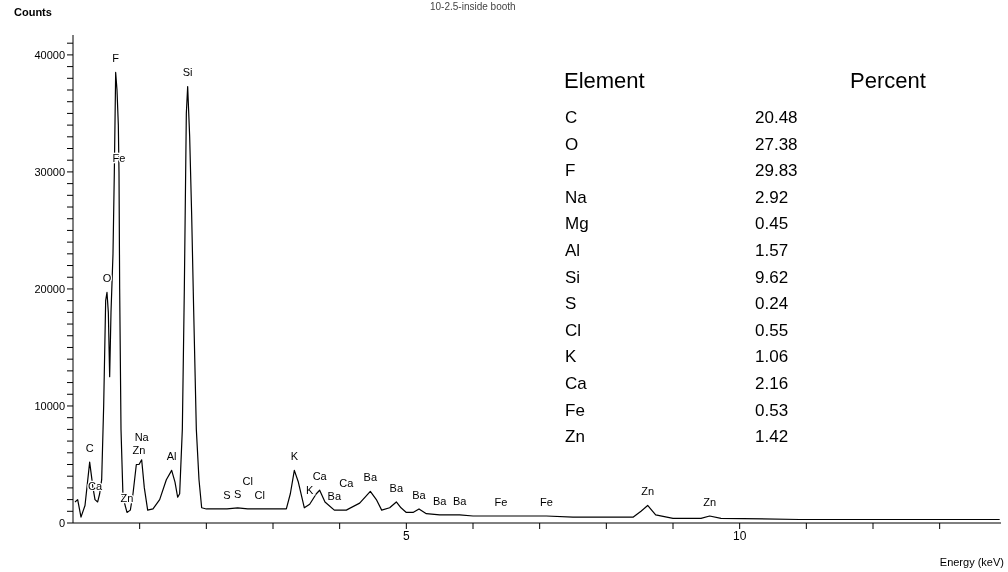  I want to click on annotation: O, so click(107, 278).